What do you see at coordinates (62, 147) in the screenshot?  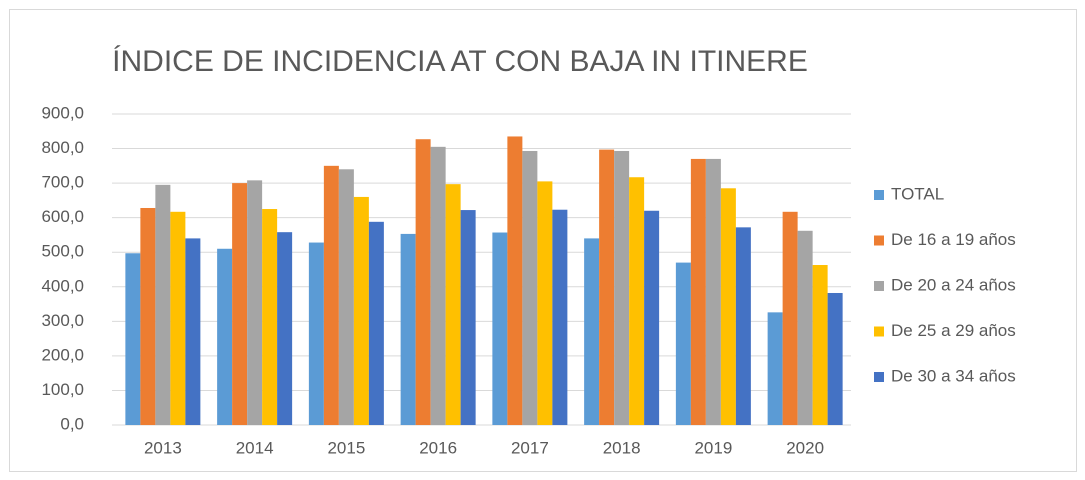 I see `y-tick-label: 800,0` at bounding box center [62, 147].